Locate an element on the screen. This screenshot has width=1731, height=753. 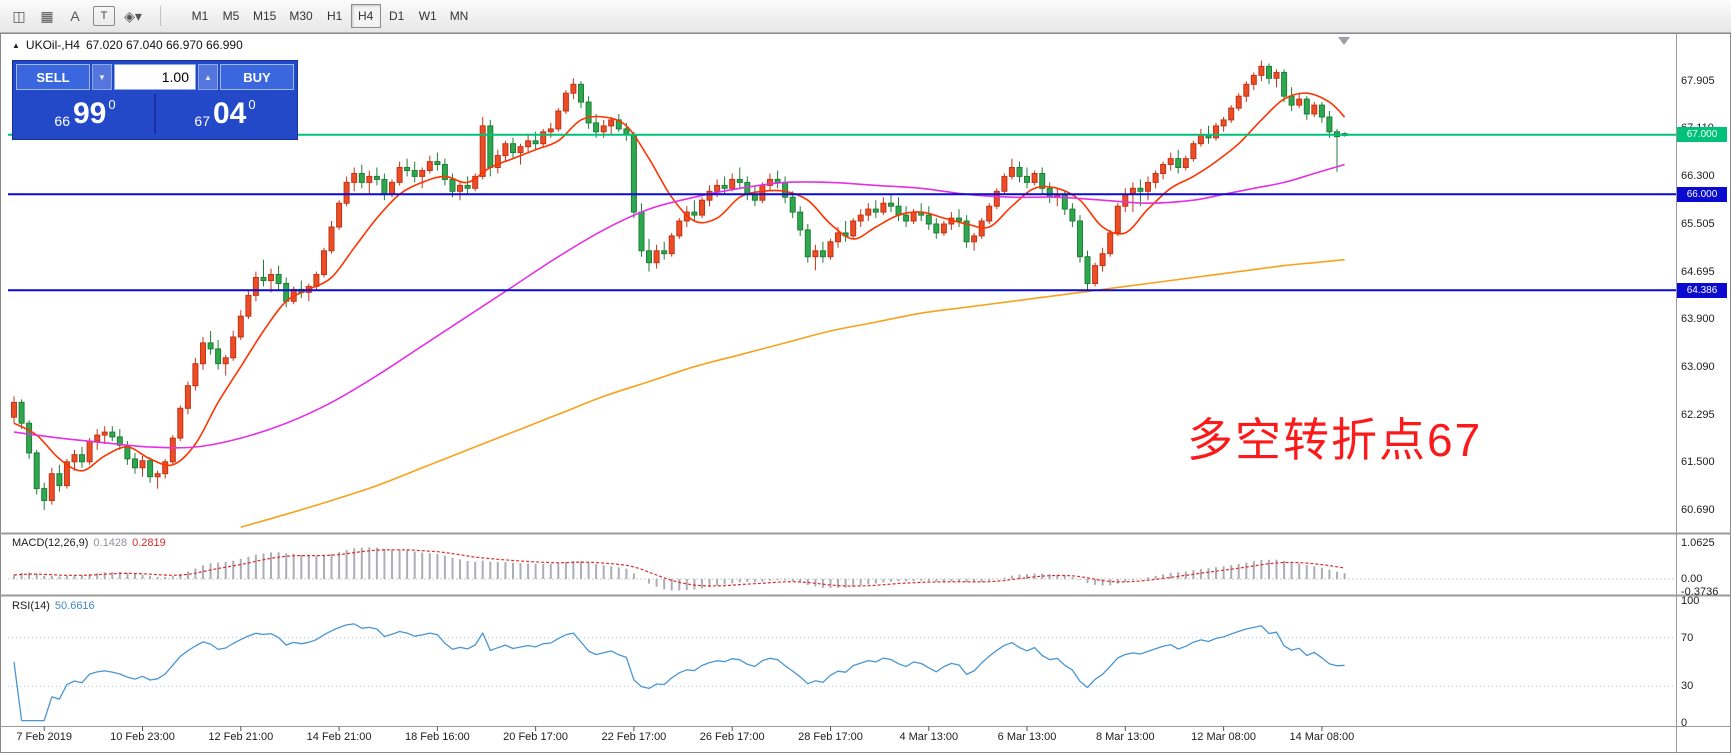
volume-decrease-button: ▼ is located at coordinates (102, 77).